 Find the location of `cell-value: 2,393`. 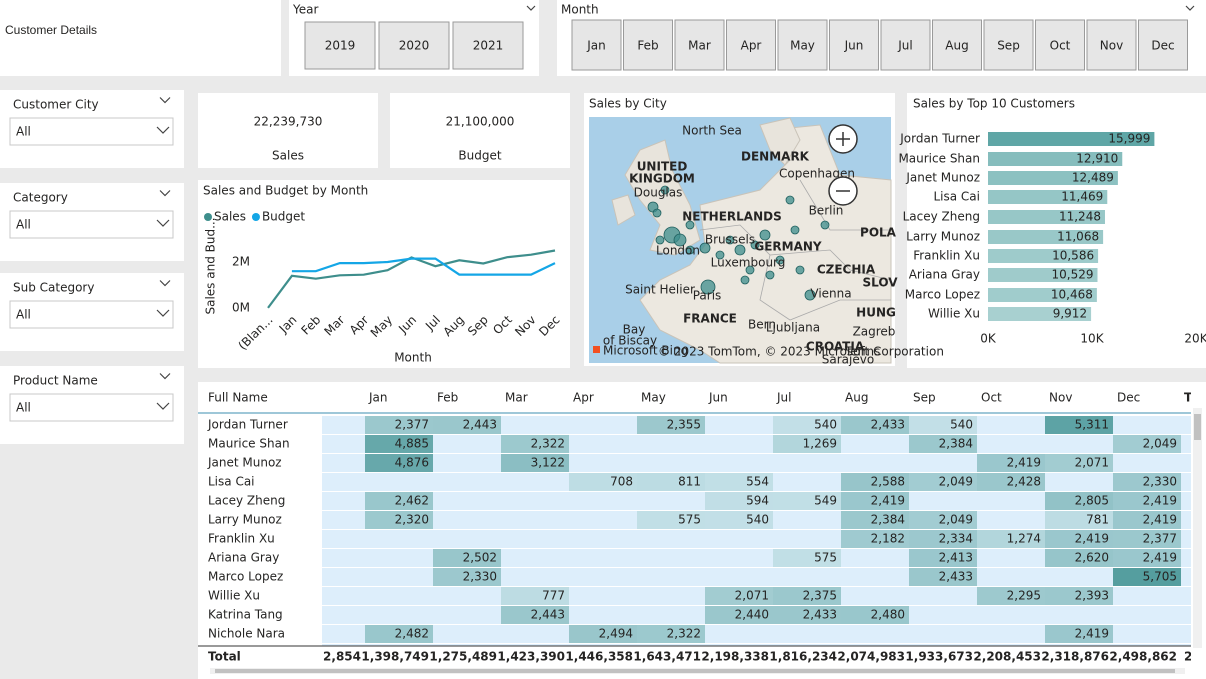

cell-value: 2,393 is located at coordinates (1092, 596).